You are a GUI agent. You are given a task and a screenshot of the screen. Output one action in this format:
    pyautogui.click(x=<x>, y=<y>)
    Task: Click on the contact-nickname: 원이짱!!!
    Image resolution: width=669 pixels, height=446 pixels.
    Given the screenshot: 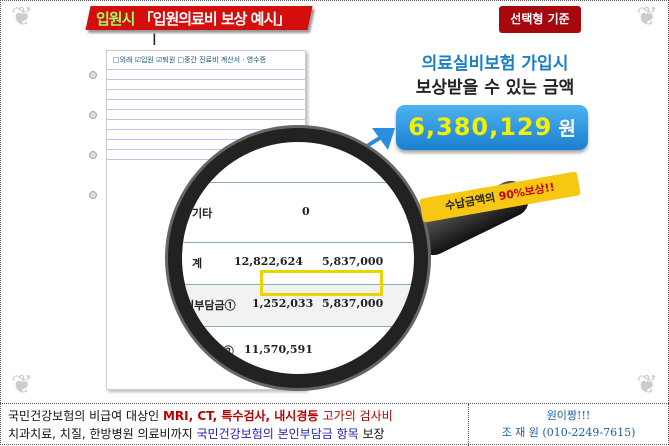 What is the action you would take?
    pyautogui.click(x=568, y=415)
    